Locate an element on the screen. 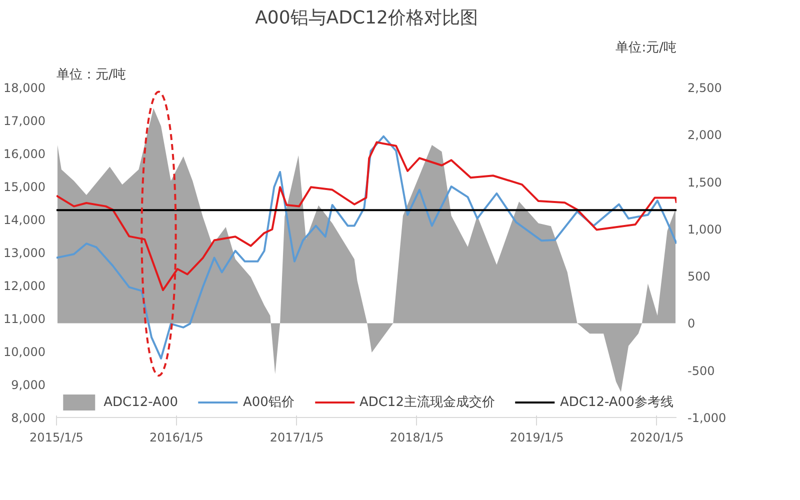 Image resolution: width=800 pixels, height=500 pixels. y-tick-label: 10,000 is located at coordinates (25, 352).